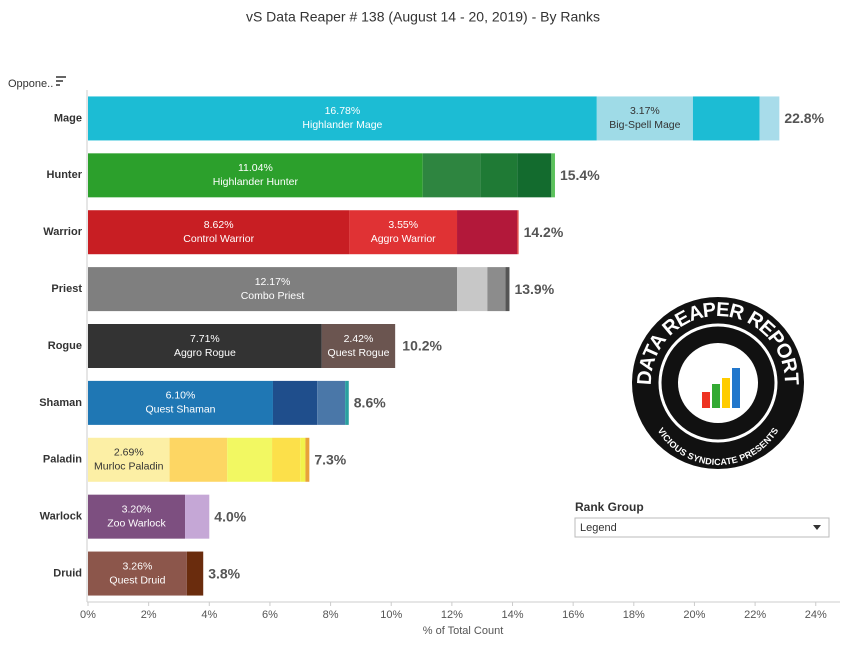 The width and height of the screenshot is (846, 646). Describe the element at coordinates (343, 111) in the screenshot. I see `segment-value-label: 16.78%` at that location.